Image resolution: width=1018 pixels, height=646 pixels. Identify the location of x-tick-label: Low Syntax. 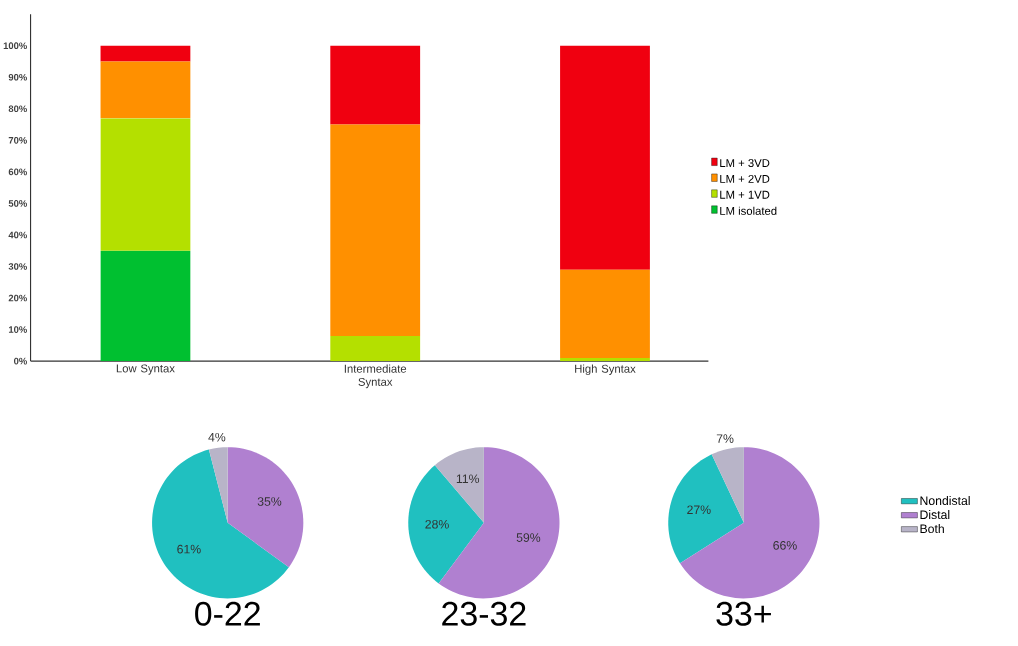
(145, 369).